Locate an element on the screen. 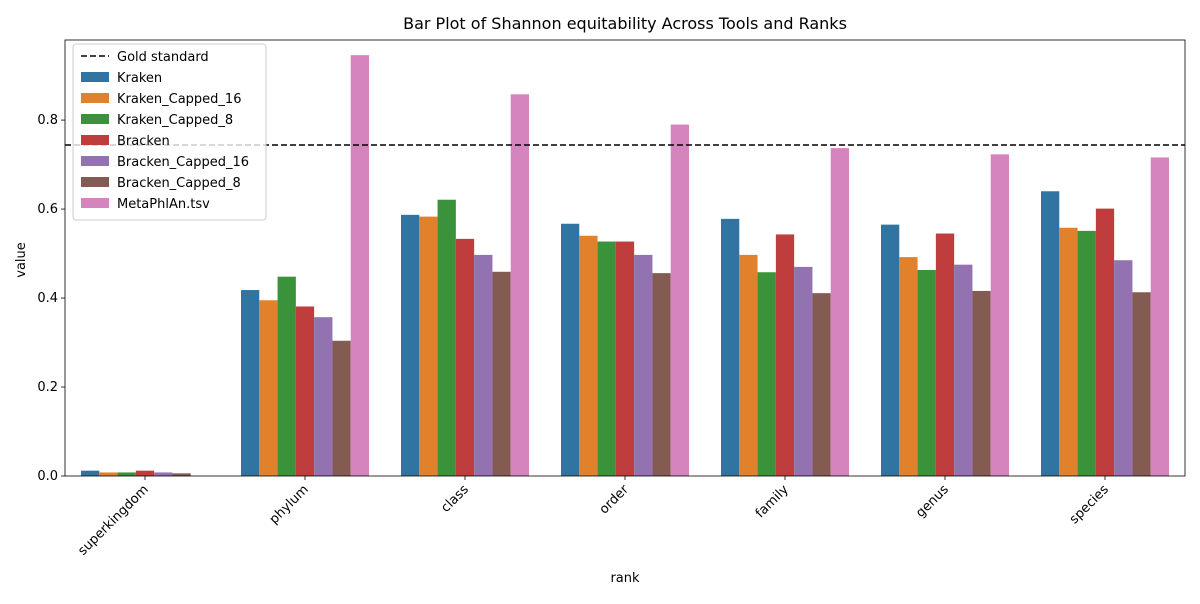 The width and height of the screenshot is (1200, 604). bar-bracken-capped-16-family is located at coordinates (803, 371).